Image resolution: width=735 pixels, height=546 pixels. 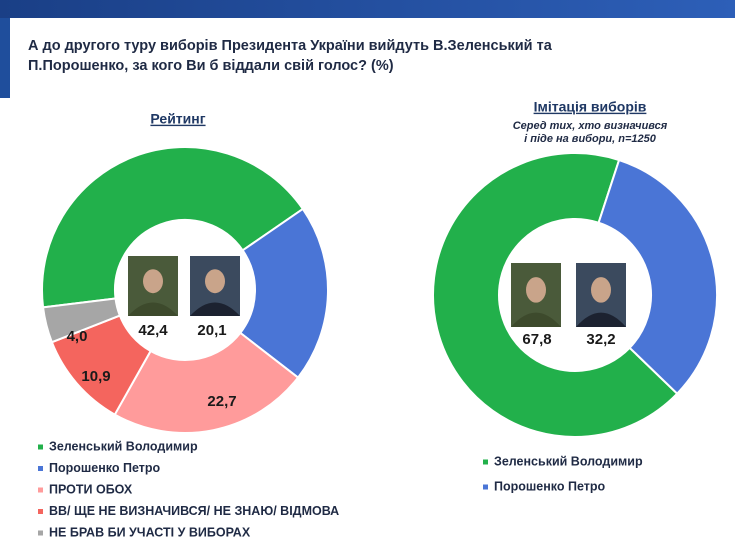 What do you see at coordinates (153, 330) in the screenshot?
I see `data-label: 42,4` at bounding box center [153, 330].